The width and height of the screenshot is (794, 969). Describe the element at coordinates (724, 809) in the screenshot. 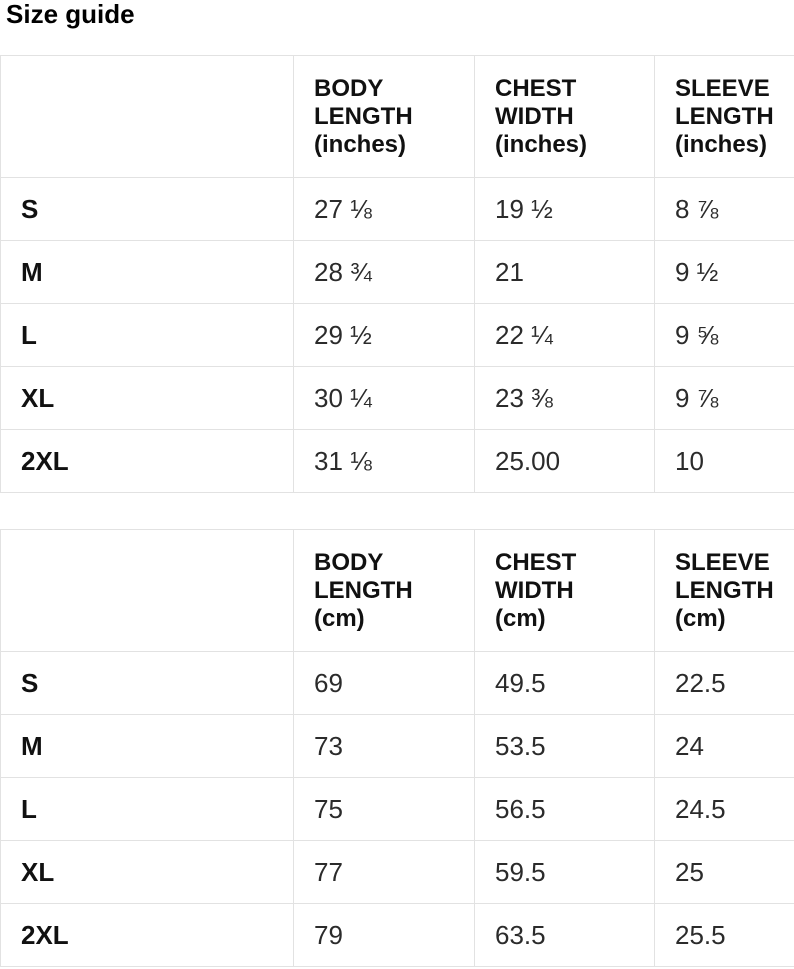

I see `sleeve-length-cell: 24.5` at that location.